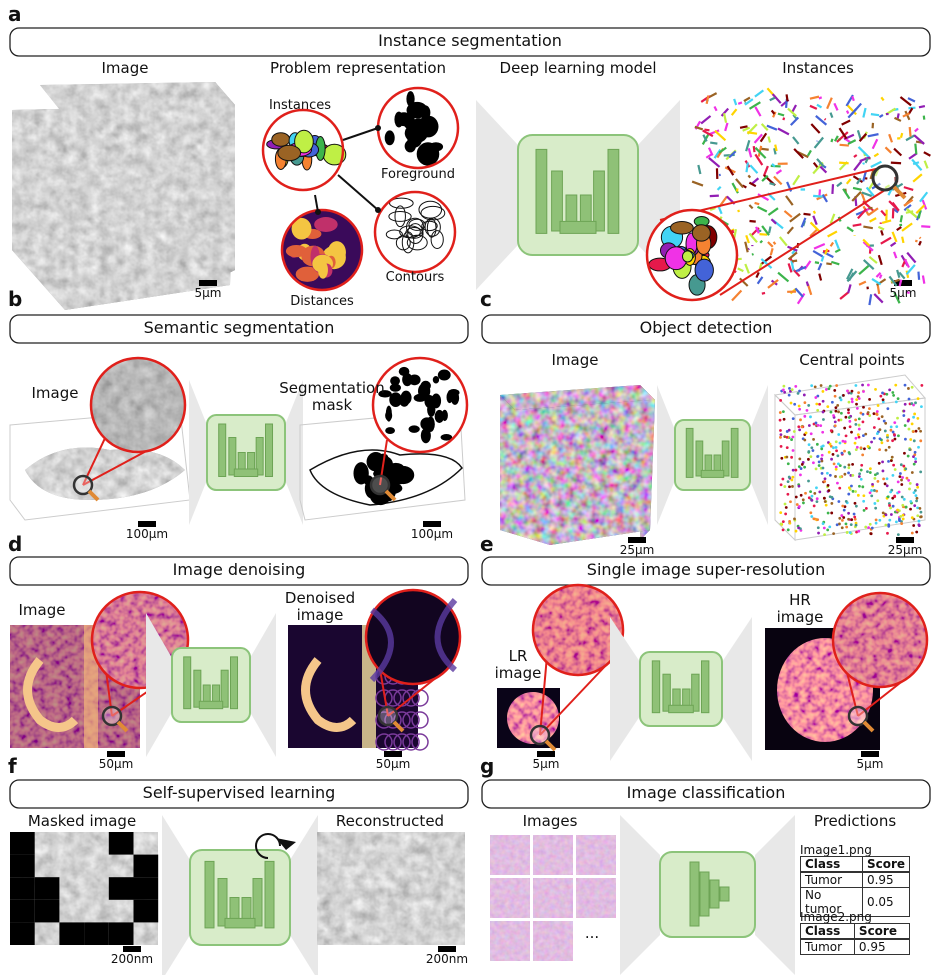 This screenshot has width=939, height=975. I want to click on image-label: LR image, so click(518, 665).